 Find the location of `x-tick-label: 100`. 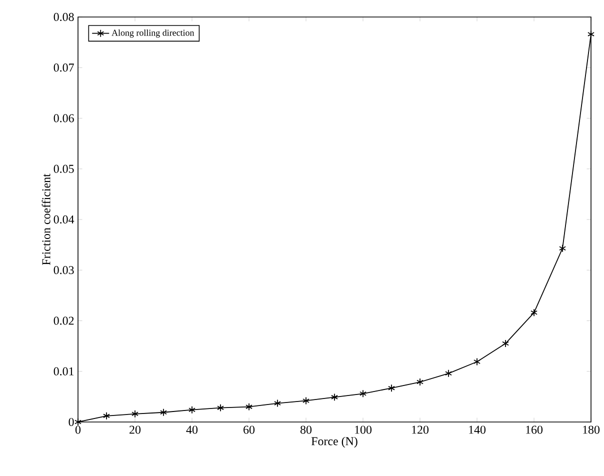

x-tick-label: 100 is located at coordinates (363, 430).